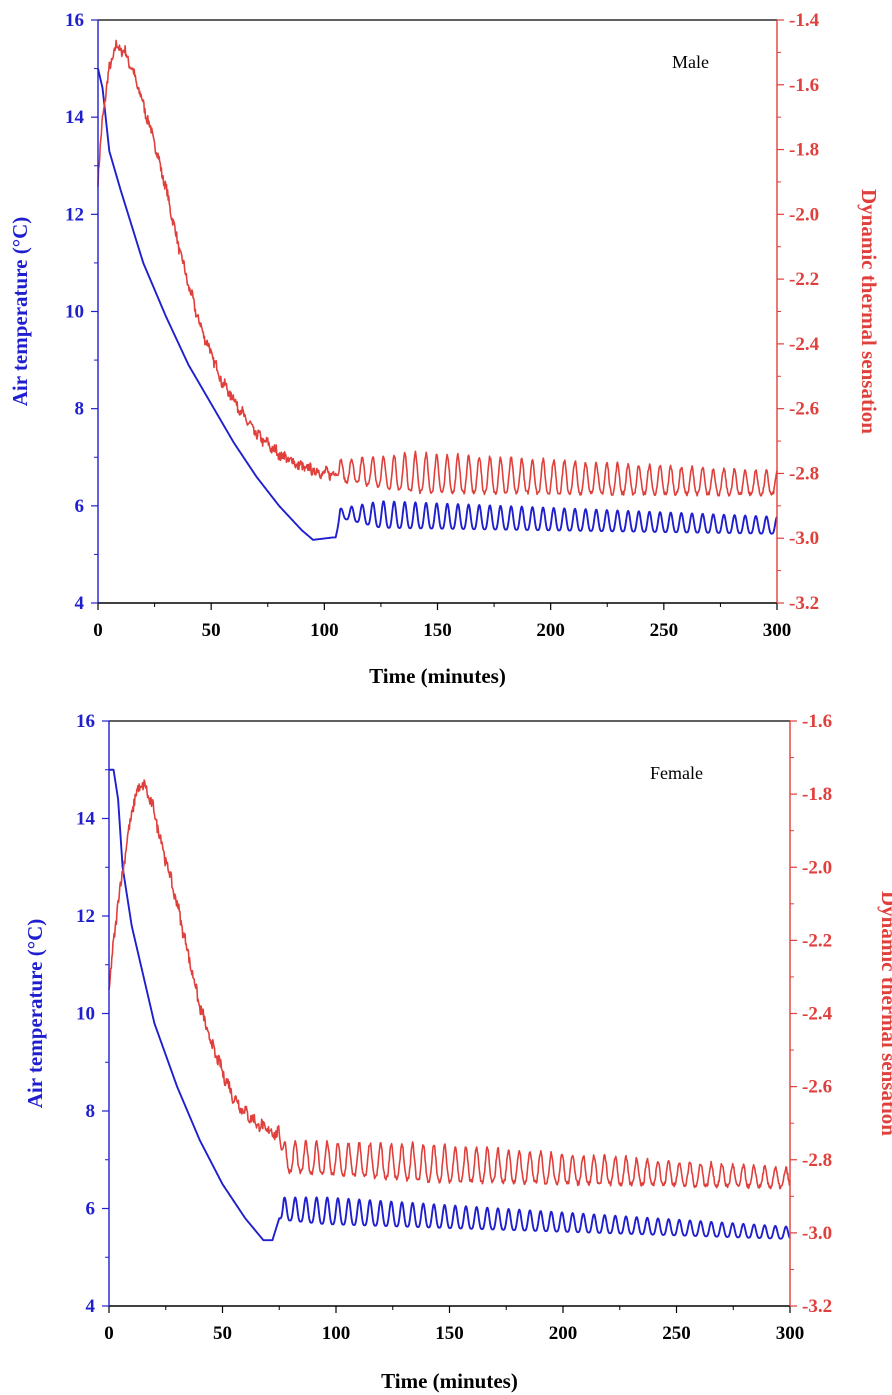  What do you see at coordinates (676, 773) in the screenshot?
I see `panel-label: Female` at bounding box center [676, 773].